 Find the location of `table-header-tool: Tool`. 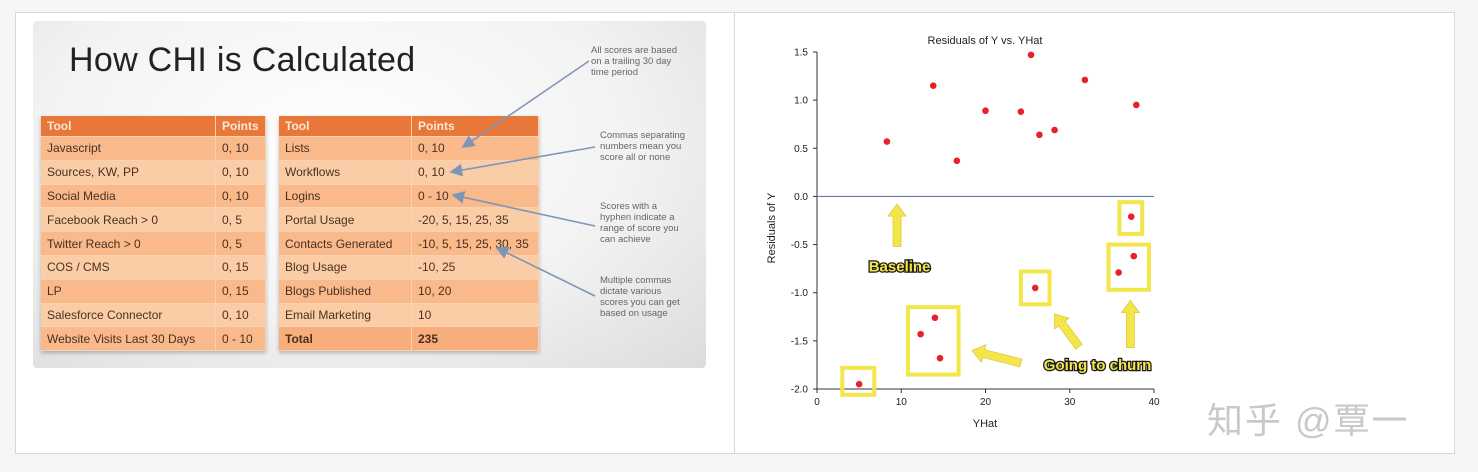

table-header-tool: Tool is located at coordinates (345, 126).